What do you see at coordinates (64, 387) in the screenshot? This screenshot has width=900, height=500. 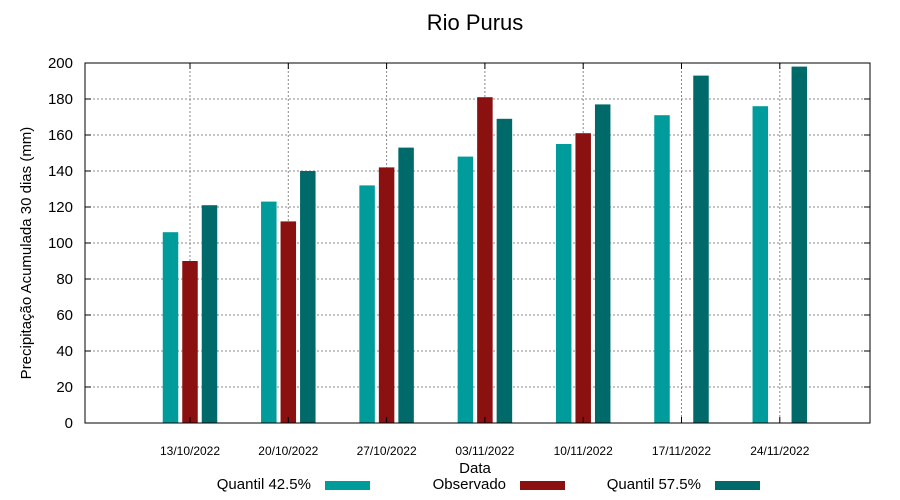 I see `y-tick-label: 20` at bounding box center [64, 387].